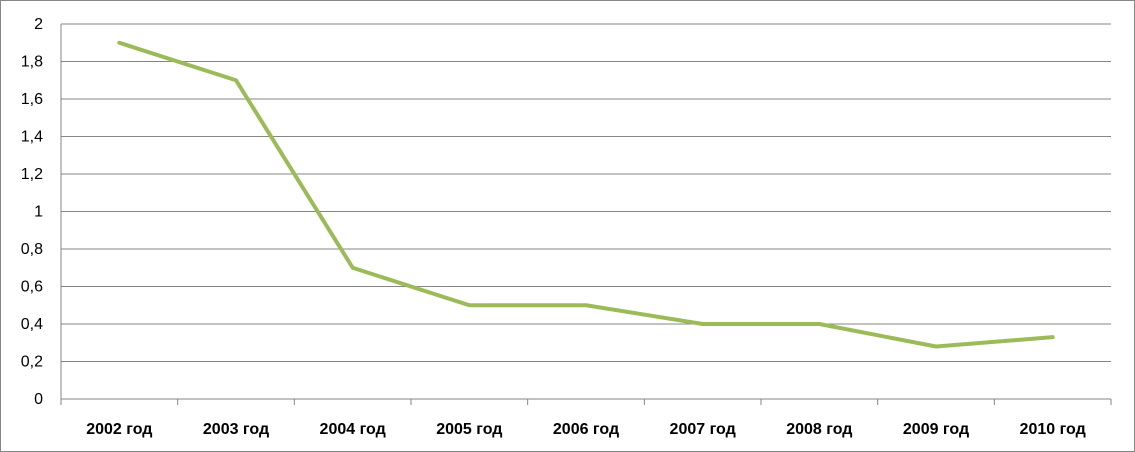  I want to click on x-tick-label: 2003 год, so click(236, 429).